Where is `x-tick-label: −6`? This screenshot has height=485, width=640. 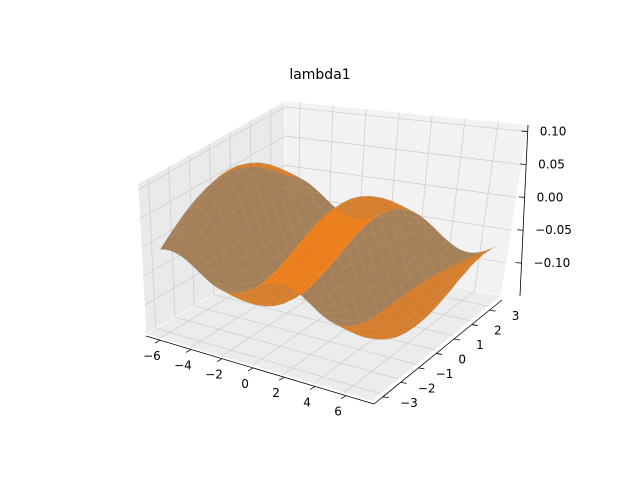 x-tick-label: −6 is located at coordinates (152, 356).